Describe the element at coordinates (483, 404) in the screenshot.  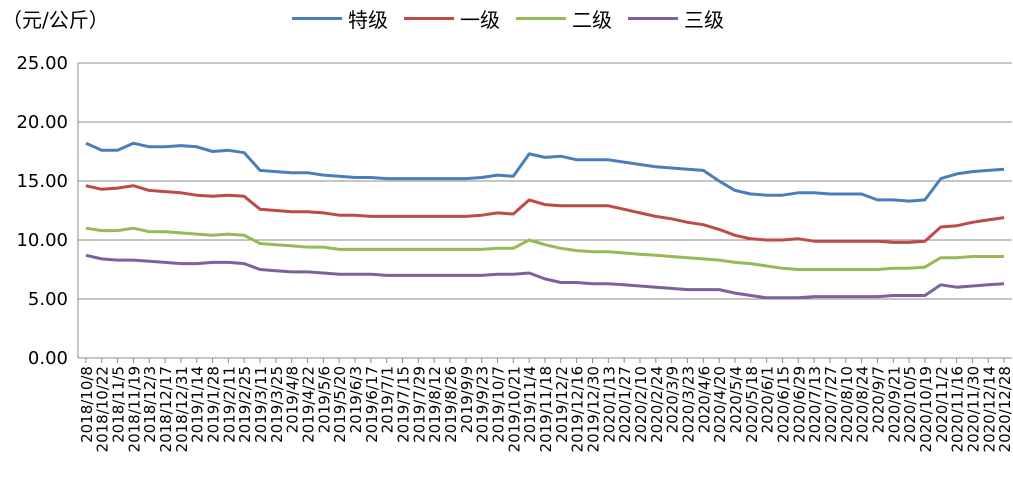
I see `x-tick-label: 2019/9/23` at that location.